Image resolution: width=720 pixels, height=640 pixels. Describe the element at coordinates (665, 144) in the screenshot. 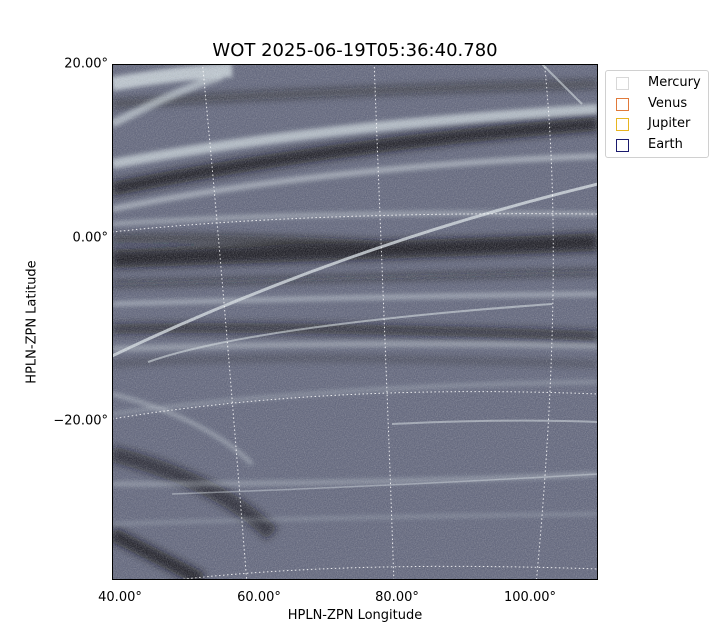

I see `legend-label: Earth` at that location.